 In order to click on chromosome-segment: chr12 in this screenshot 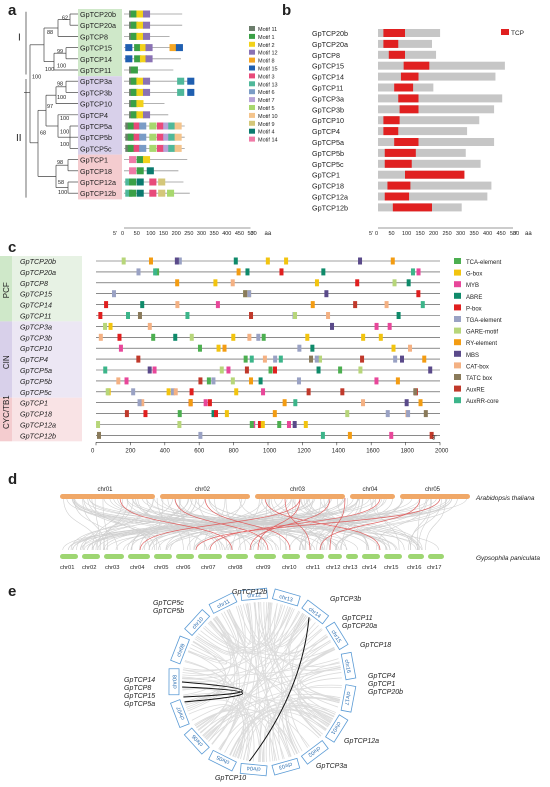, I will do `click(254, 594)`.